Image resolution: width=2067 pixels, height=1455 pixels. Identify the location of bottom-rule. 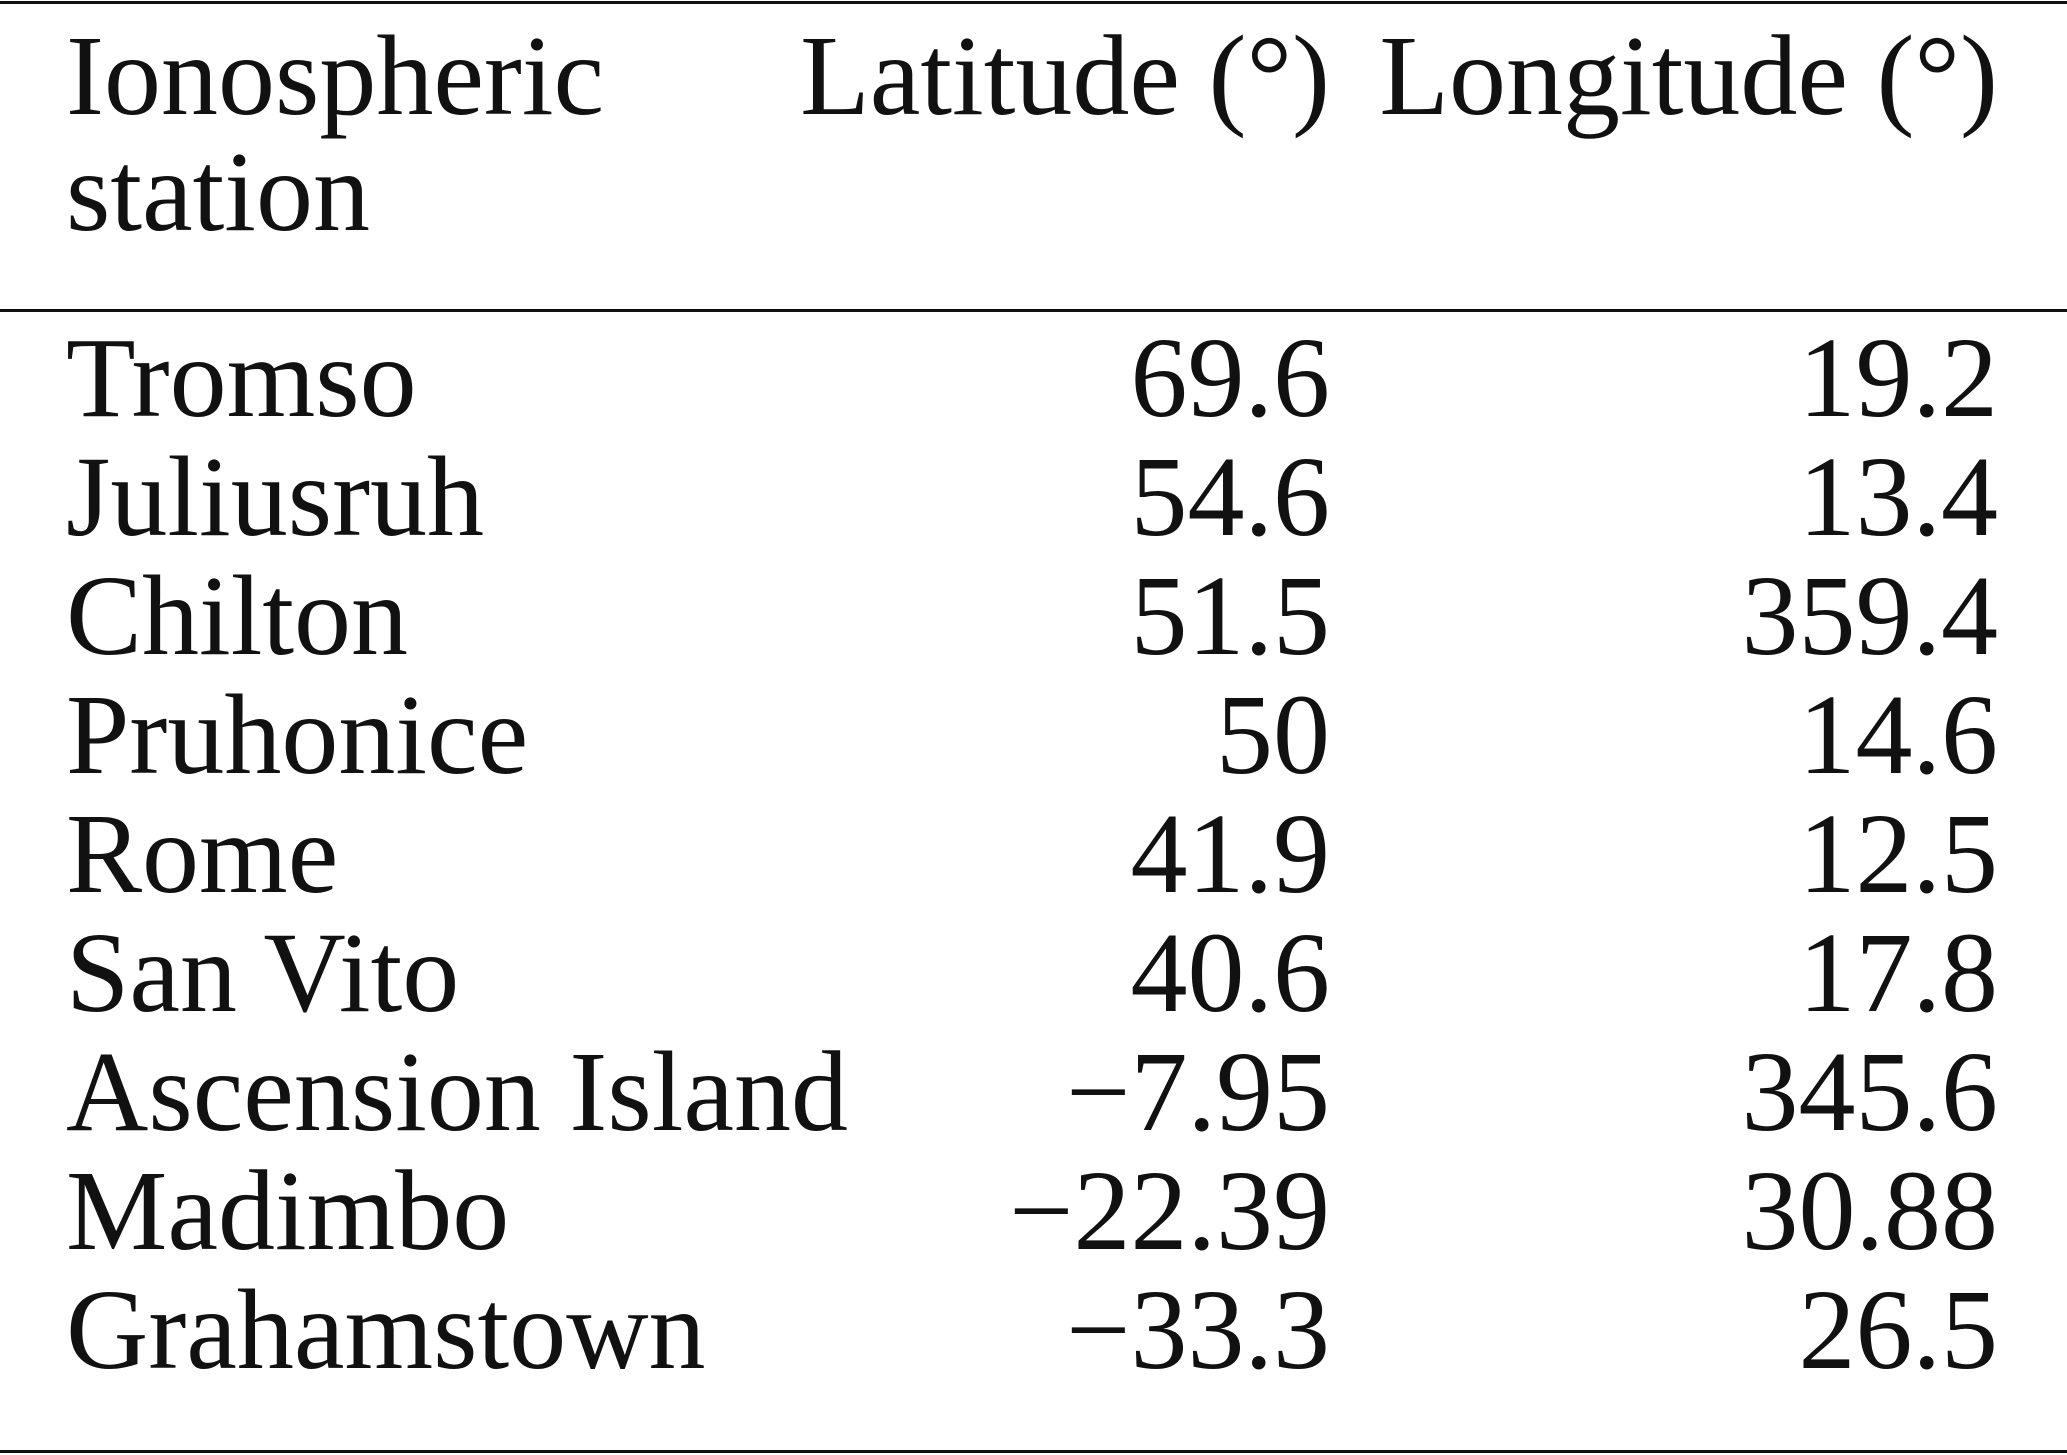
(1033, 1451).